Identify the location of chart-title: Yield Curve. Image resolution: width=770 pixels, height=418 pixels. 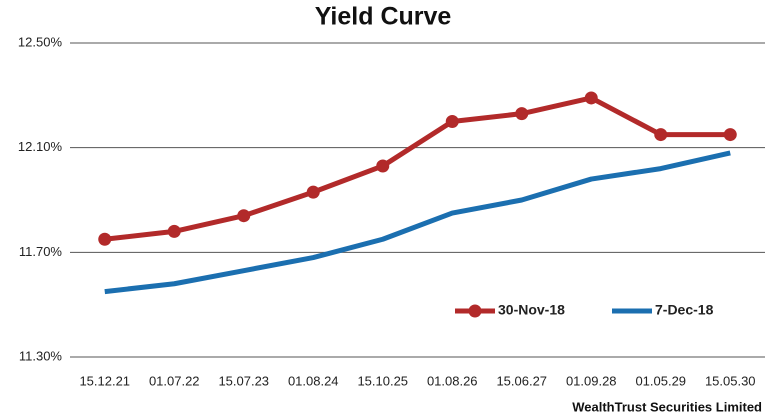
(383, 17).